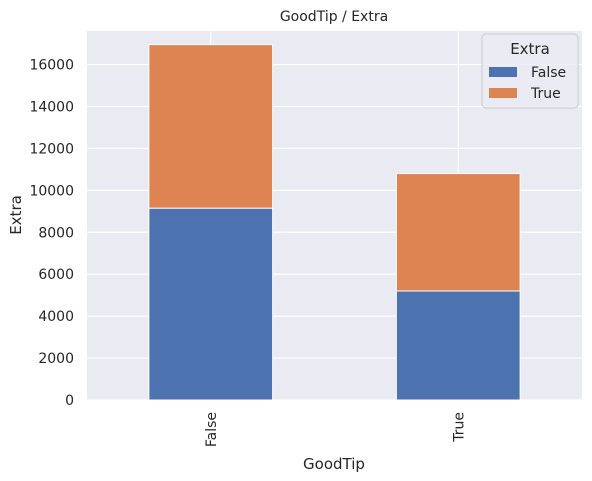  What do you see at coordinates (56, 233) in the screenshot?
I see `y-tick-label: 8000` at bounding box center [56, 233].